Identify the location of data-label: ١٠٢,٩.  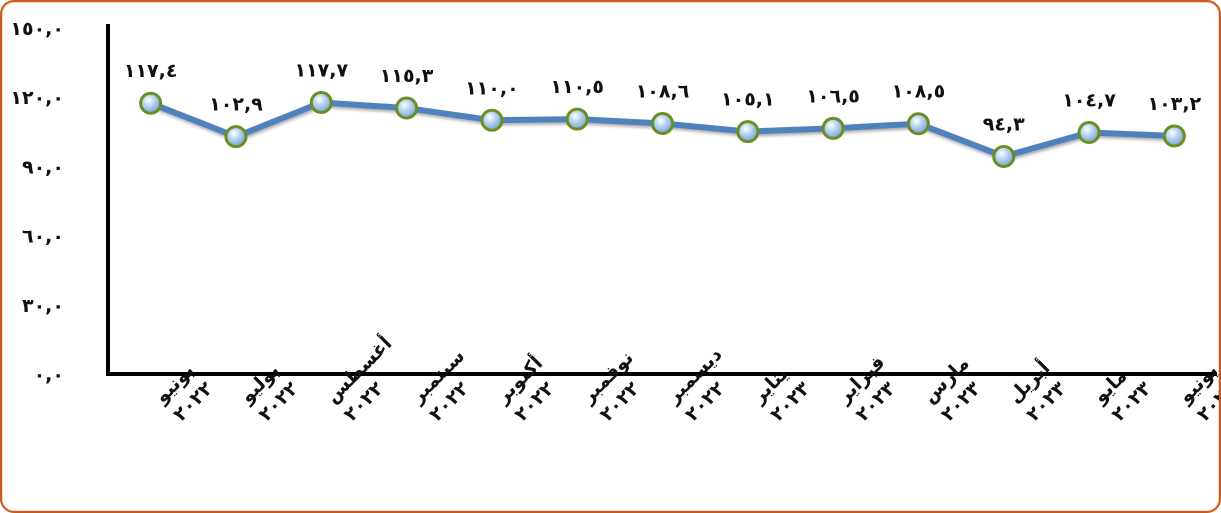
(236, 105).